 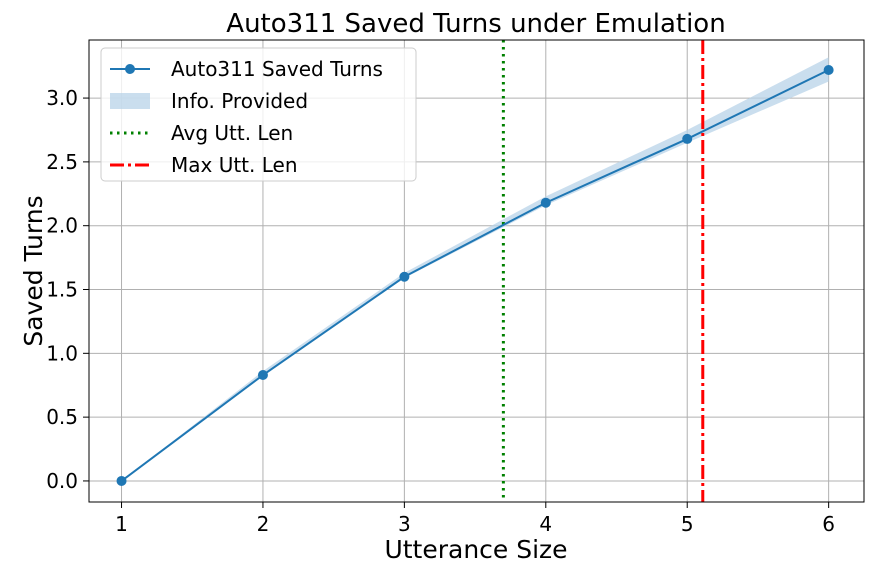 I want to click on legend-label-4: Max Utt. Len, so click(x=234, y=165).